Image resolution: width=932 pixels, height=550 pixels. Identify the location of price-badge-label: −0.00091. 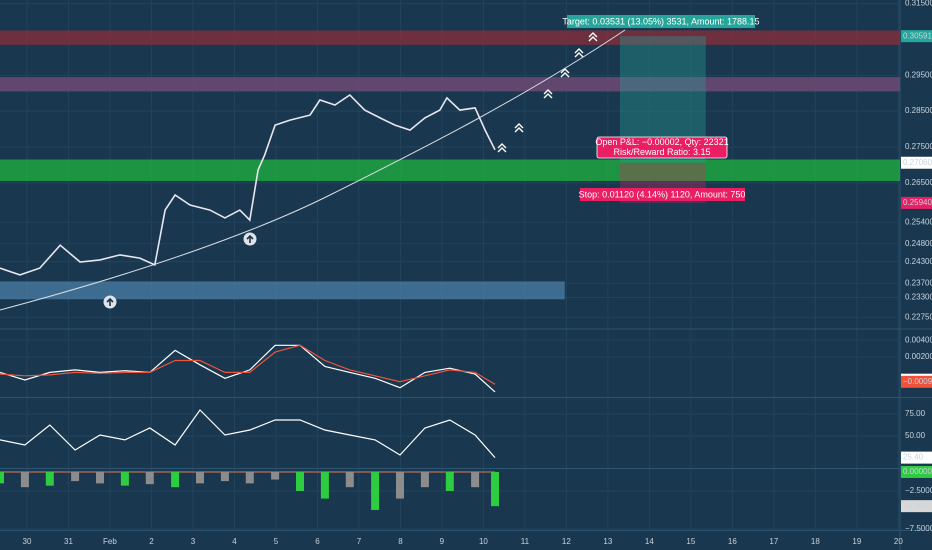
(917, 381).